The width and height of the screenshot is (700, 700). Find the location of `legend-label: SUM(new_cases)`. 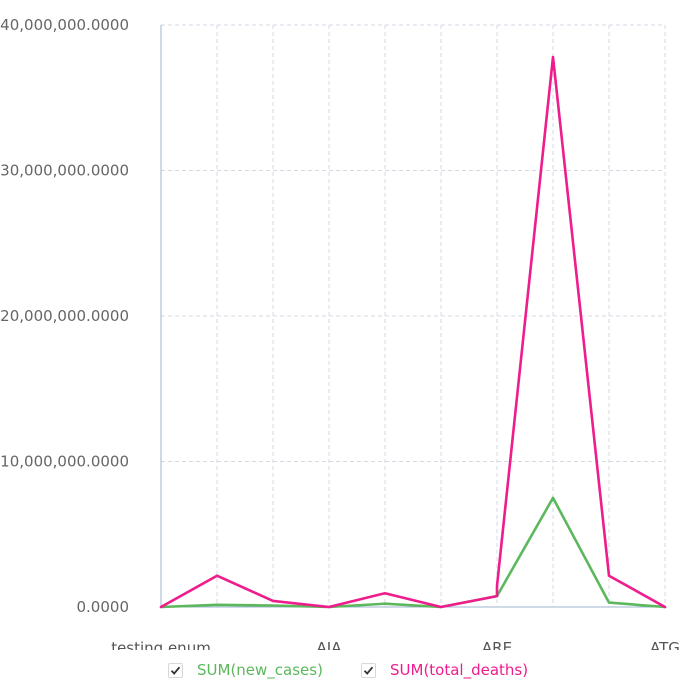

legend-label: SUM(new_cases) is located at coordinates (260, 670).